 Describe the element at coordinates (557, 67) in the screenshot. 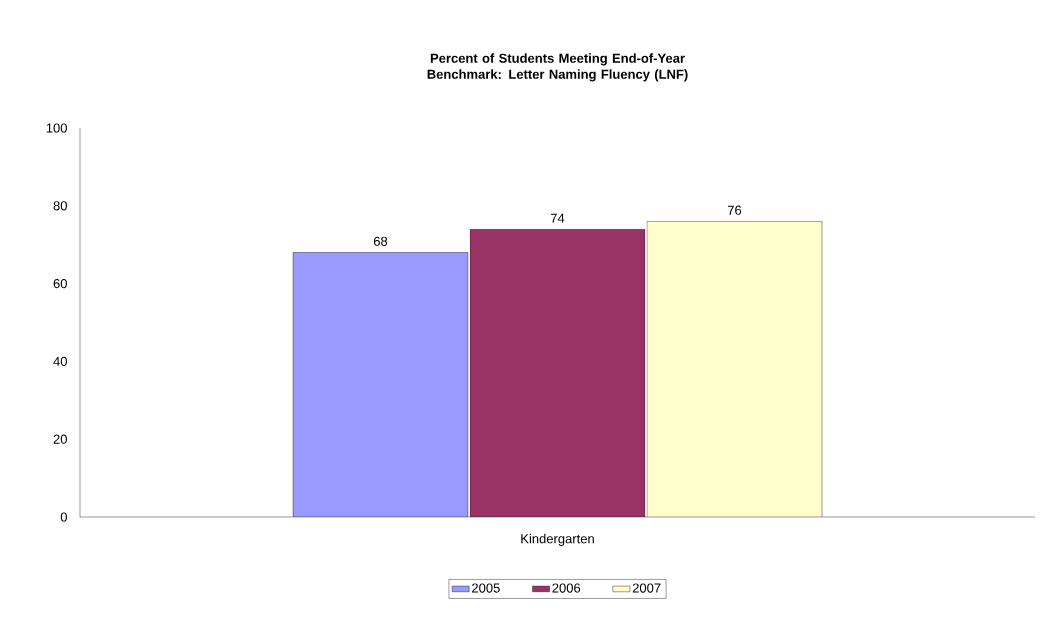

I see `chart-title: Percent of Students Meeting End-of-Year Benchmark: Letter Naming Fluency (LNF)` at that location.